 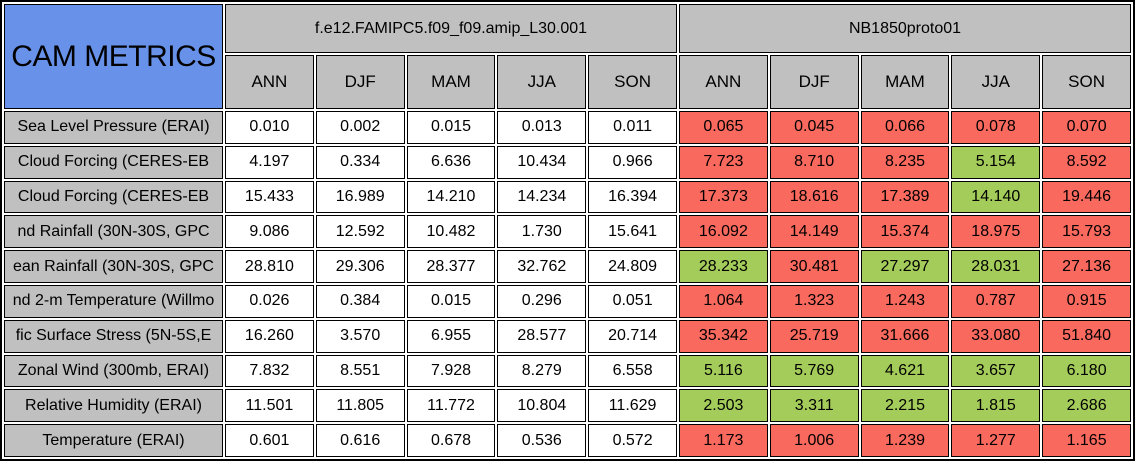 What do you see at coordinates (1086, 301) in the screenshot?
I see `metric-value-cell: 0.915` at bounding box center [1086, 301].